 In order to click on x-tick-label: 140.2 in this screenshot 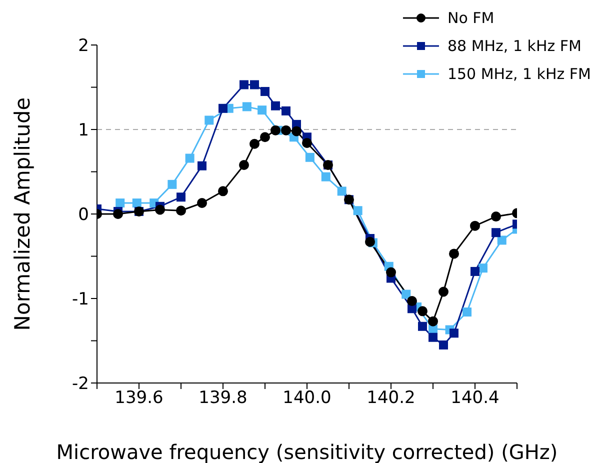, I will do `click(391, 398)`.